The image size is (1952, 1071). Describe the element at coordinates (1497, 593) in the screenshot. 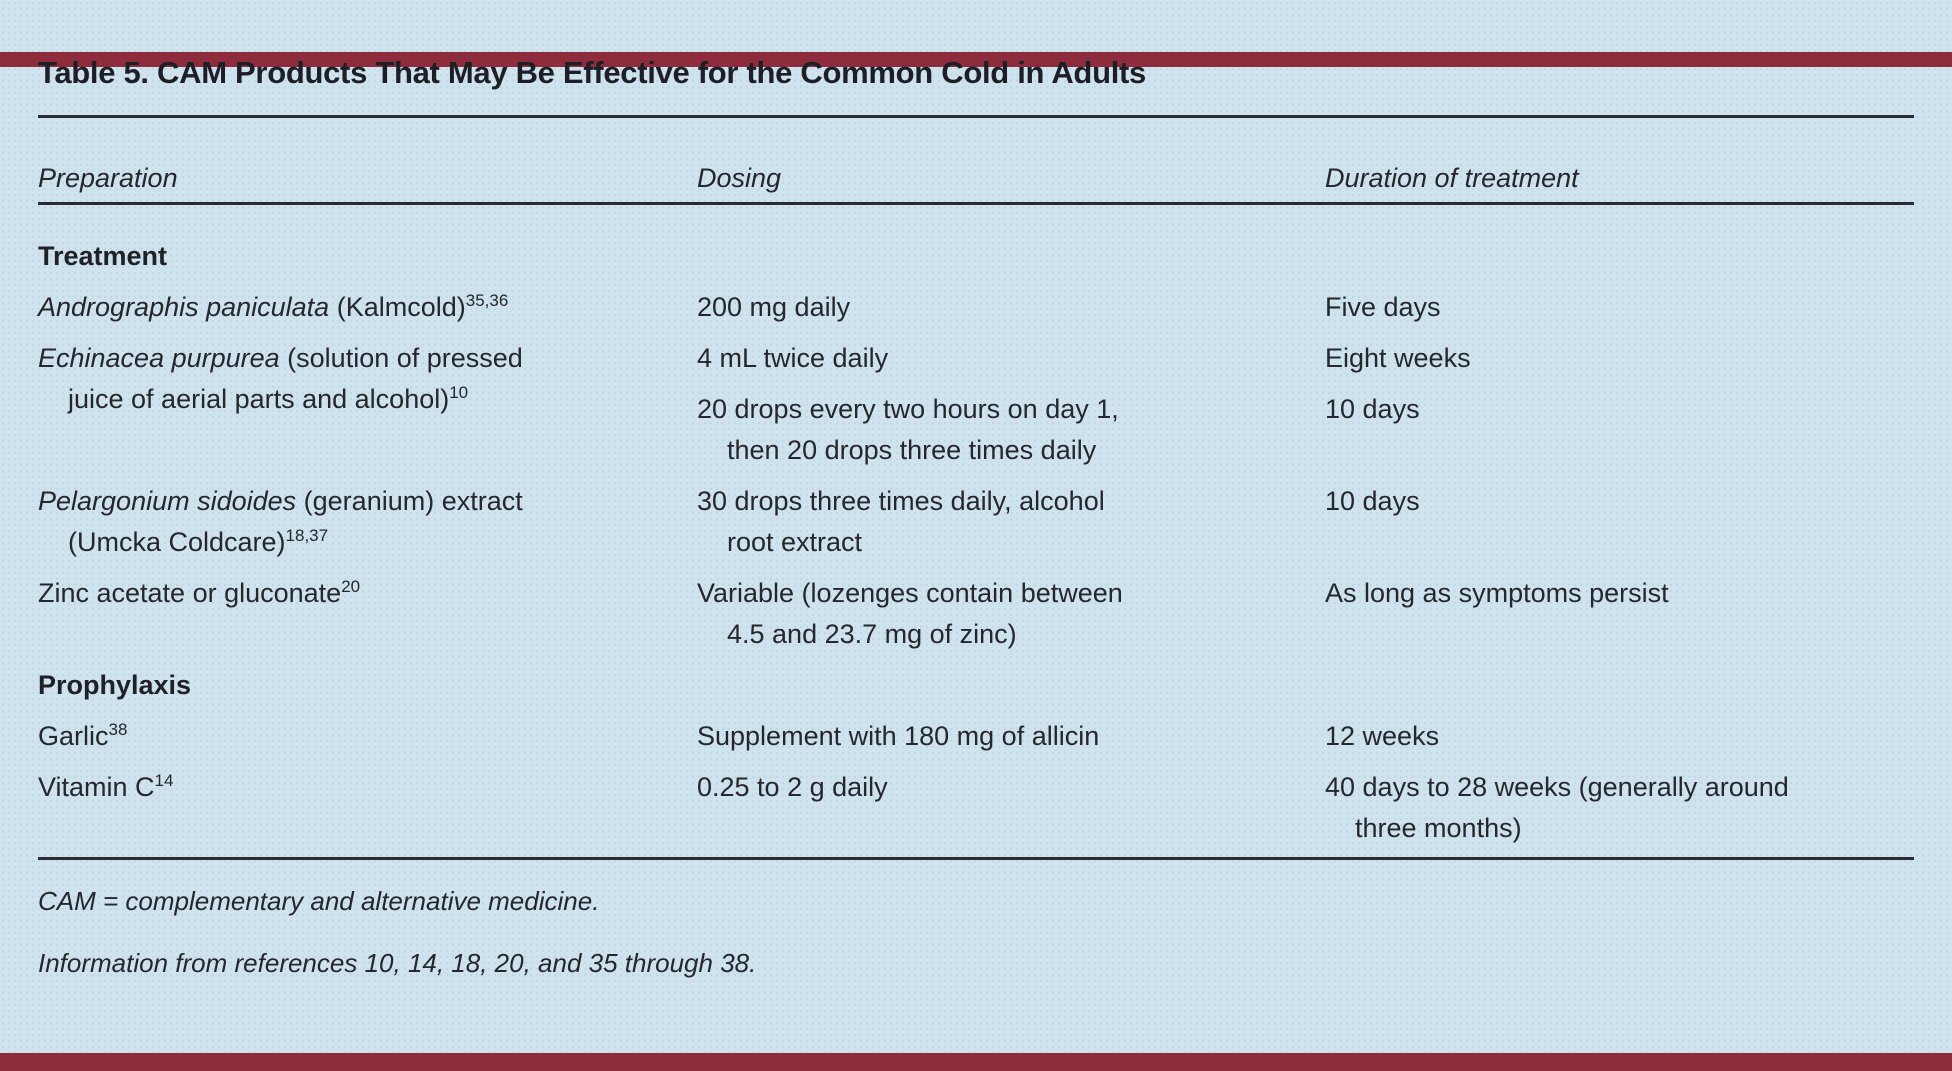

I see `duration-cell-zinc: As long as symptoms persist` at that location.